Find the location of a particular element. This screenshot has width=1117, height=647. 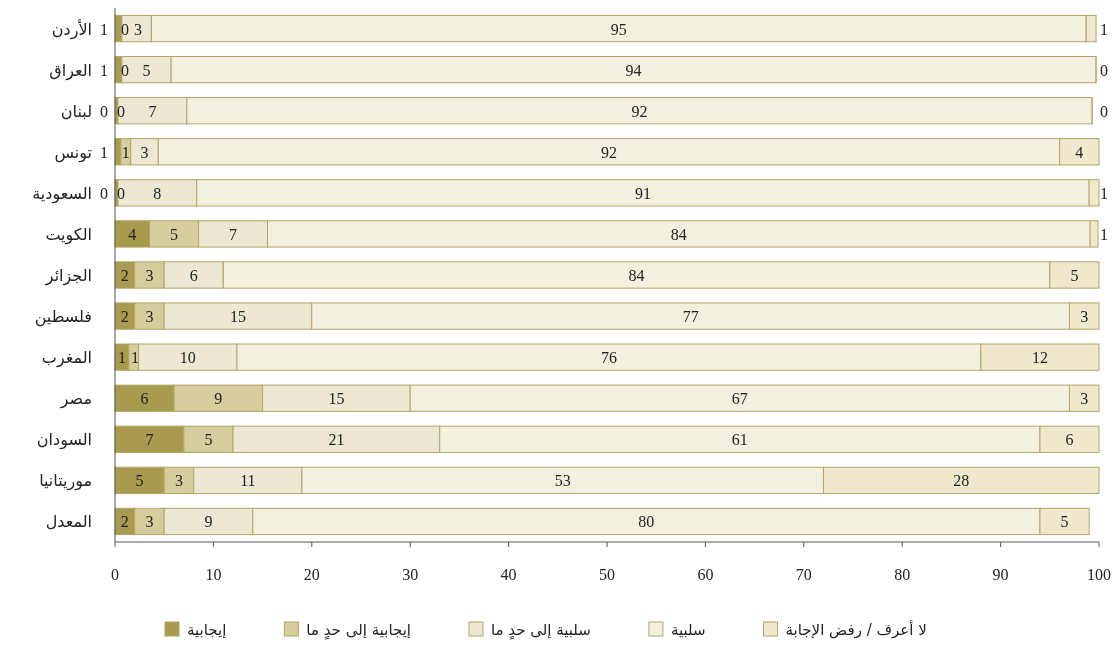

data-label: 77 is located at coordinates (690, 317).